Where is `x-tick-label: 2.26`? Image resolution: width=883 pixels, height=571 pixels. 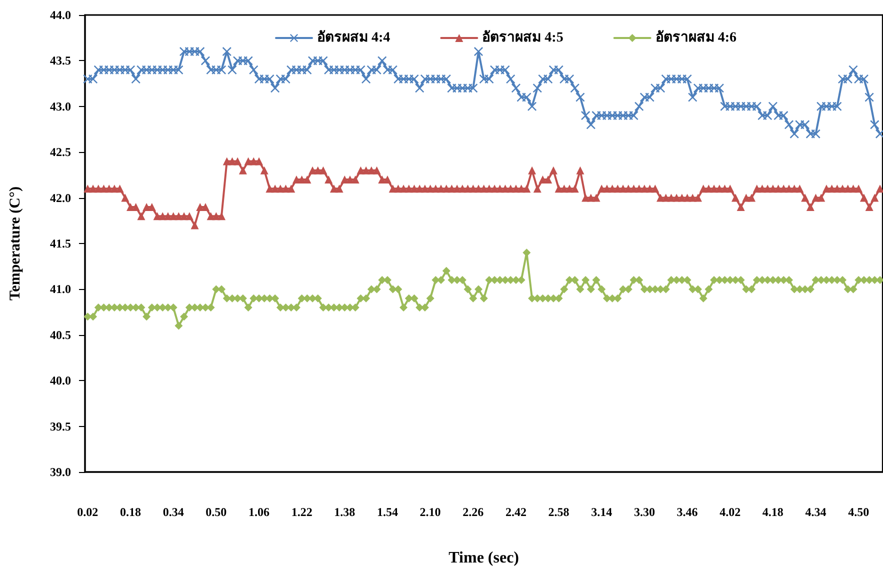 x-tick-label: 2.26 is located at coordinates (473, 512).